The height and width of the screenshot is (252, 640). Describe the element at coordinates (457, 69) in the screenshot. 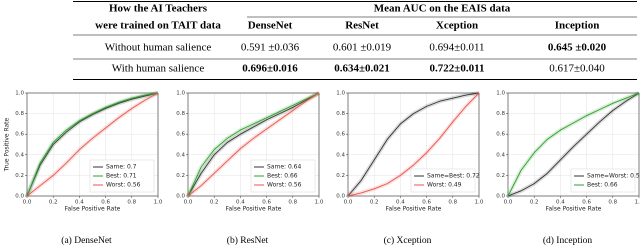

I see `table-cell: 0.722±0.011` at that location.